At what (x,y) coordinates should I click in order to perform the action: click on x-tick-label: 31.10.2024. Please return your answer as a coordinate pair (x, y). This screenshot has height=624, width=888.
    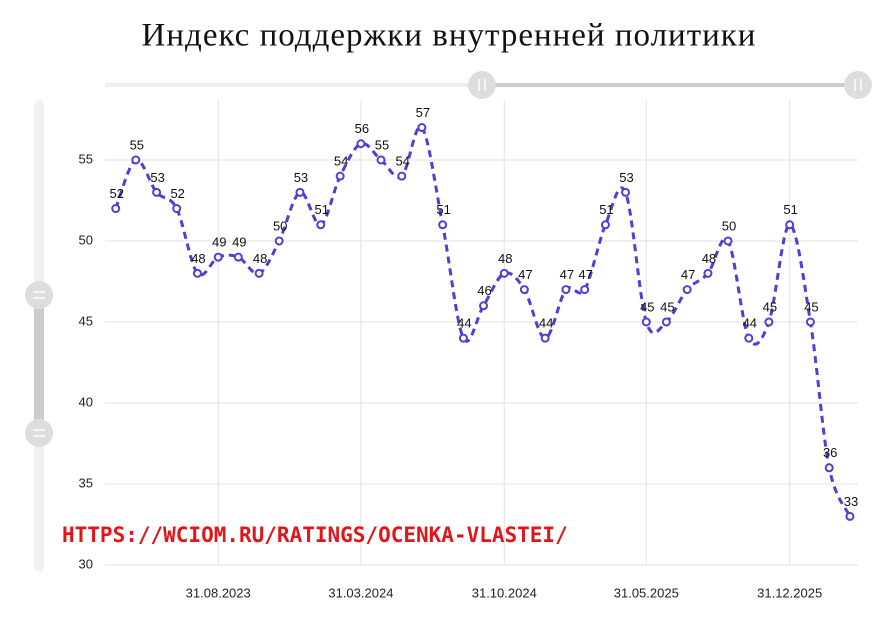
    Looking at the image, I should click on (504, 592).